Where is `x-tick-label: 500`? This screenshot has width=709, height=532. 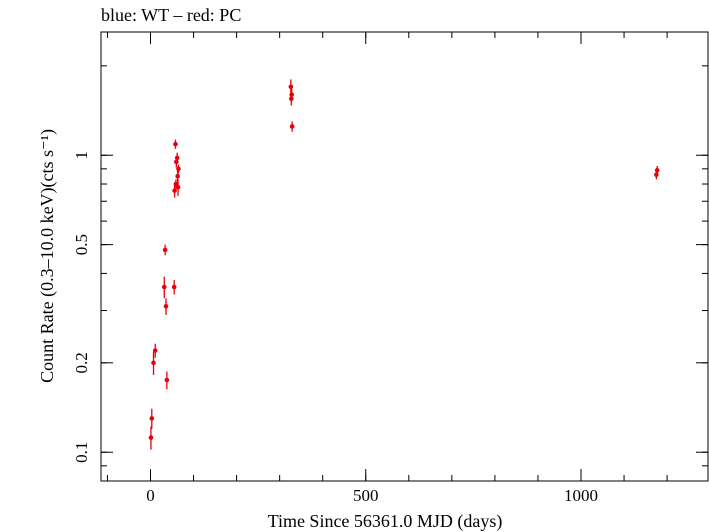
x-tick-label: 500 is located at coordinates (366, 495).